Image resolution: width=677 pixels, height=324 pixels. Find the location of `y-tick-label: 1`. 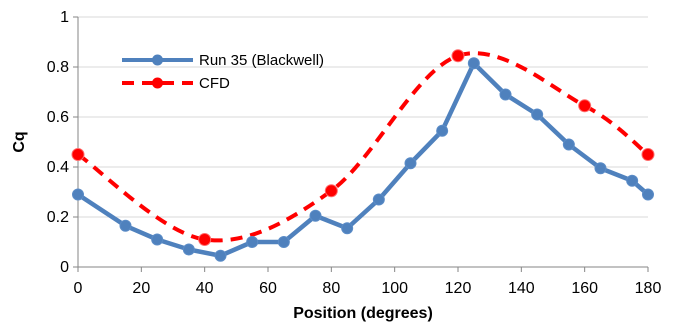

y-tick-label: 1 is located at coordinates (64, 17).